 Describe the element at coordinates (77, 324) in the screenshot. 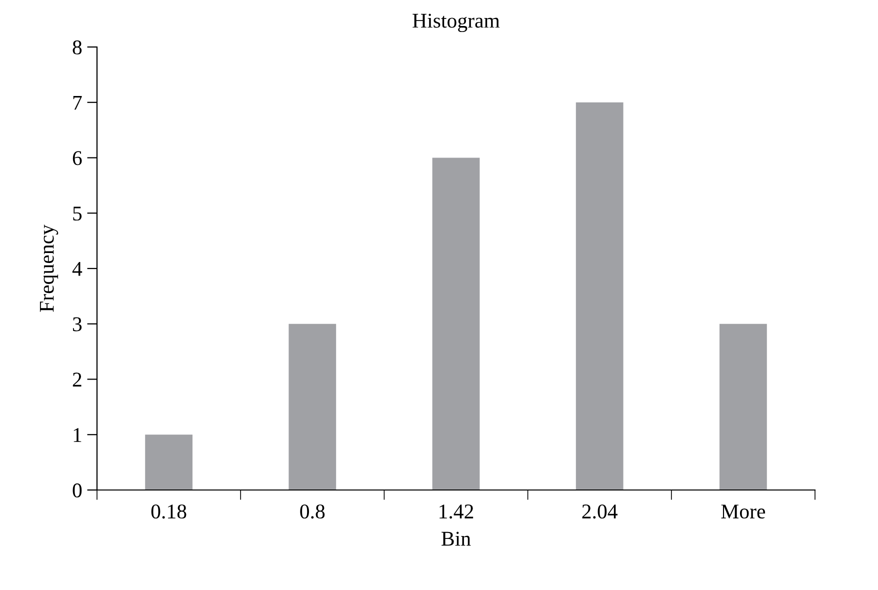

I see `y-tick-label: 3` at that location.